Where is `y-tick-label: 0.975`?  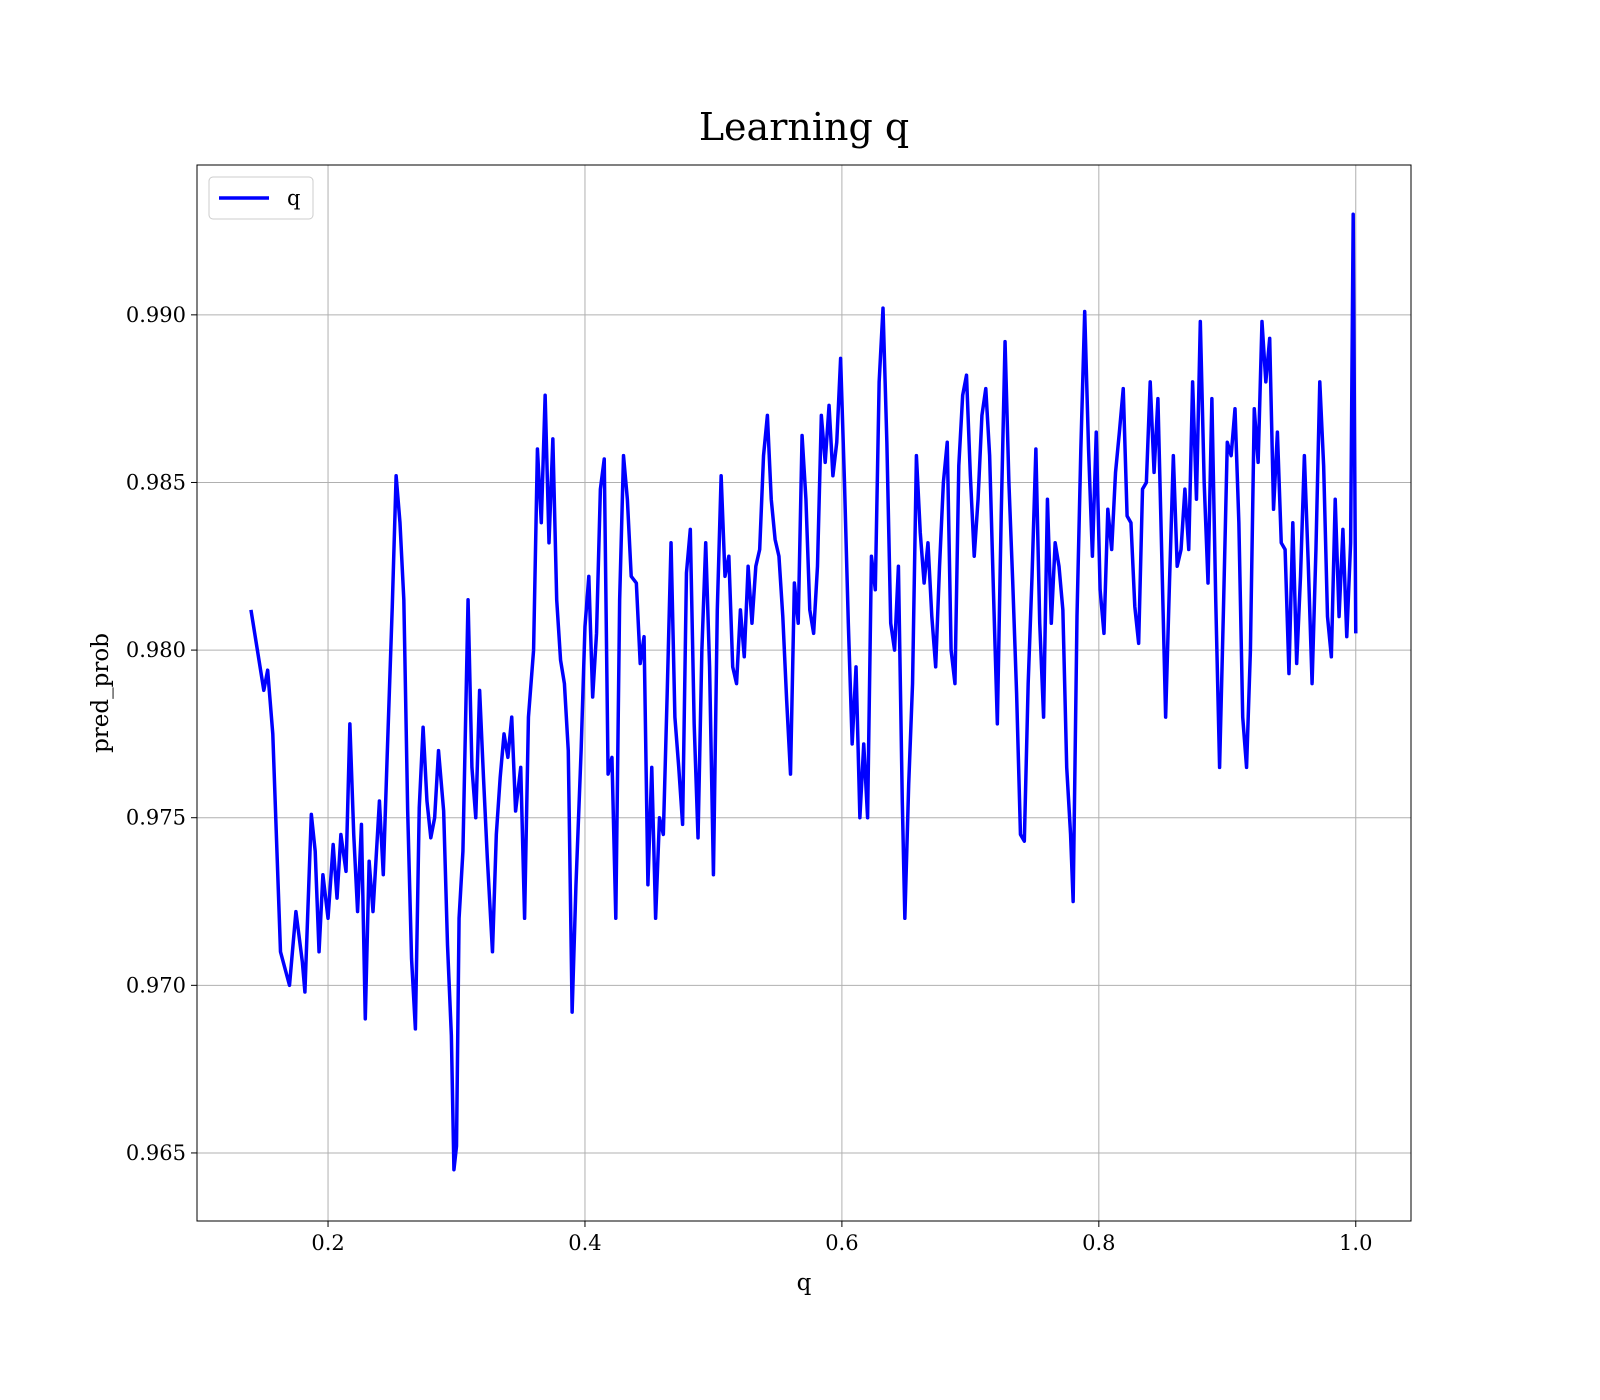
y-tick-label: 0.975 is located at coordinates (156, 818).